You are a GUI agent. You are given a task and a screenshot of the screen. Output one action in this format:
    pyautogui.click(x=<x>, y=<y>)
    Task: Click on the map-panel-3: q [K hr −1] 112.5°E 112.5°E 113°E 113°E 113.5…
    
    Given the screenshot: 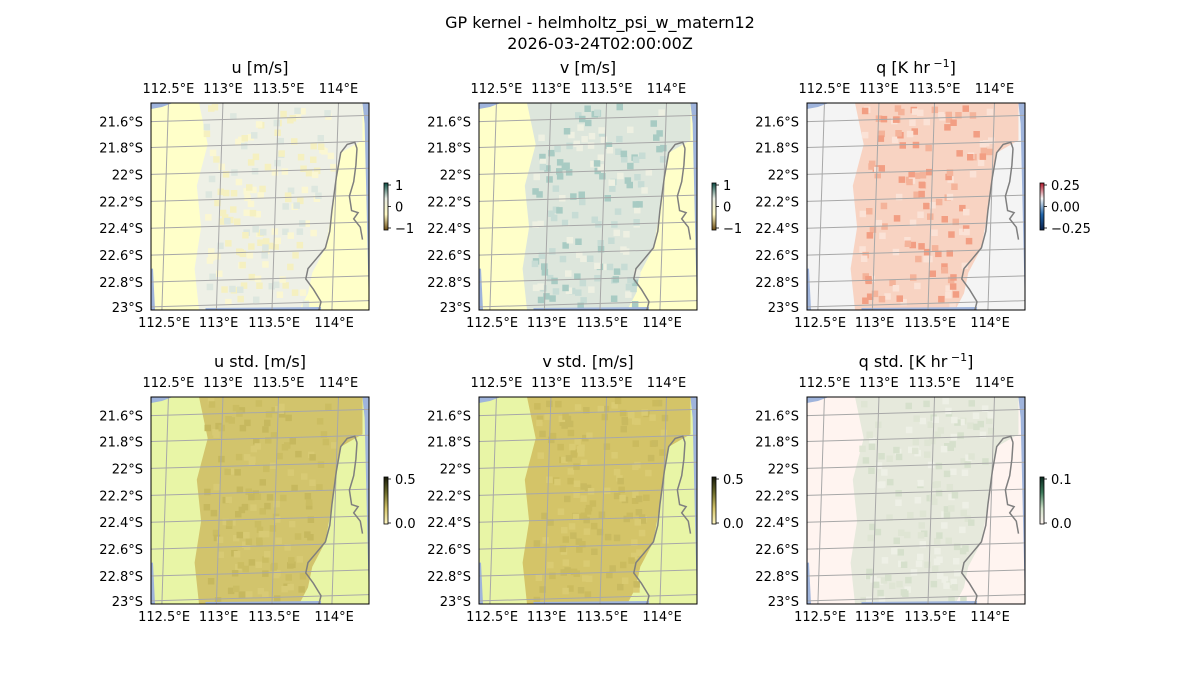 What is the action you would take?
    pyautogui.click(x=923, y=194)
    